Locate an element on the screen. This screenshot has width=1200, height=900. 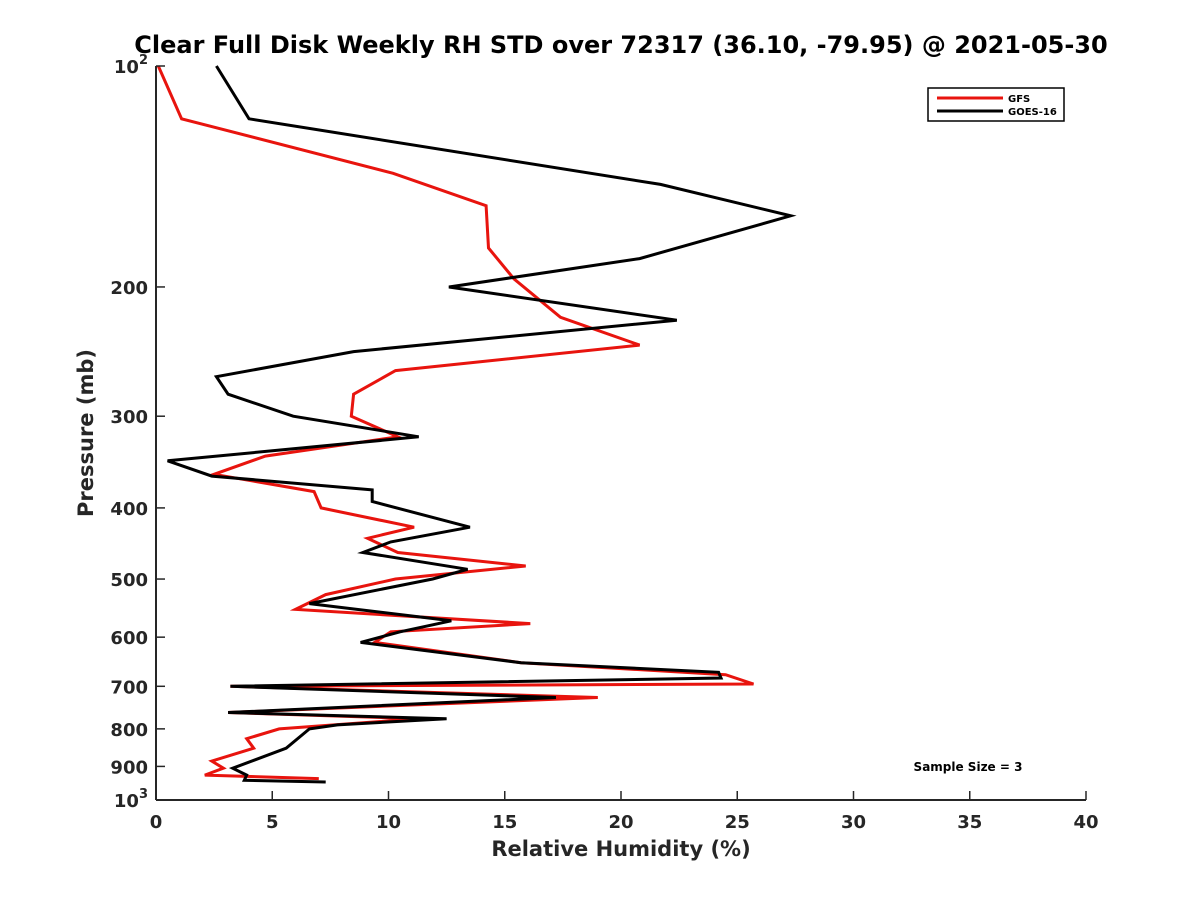
x-tick-label: 40 is located at coordinates (1085, 822).